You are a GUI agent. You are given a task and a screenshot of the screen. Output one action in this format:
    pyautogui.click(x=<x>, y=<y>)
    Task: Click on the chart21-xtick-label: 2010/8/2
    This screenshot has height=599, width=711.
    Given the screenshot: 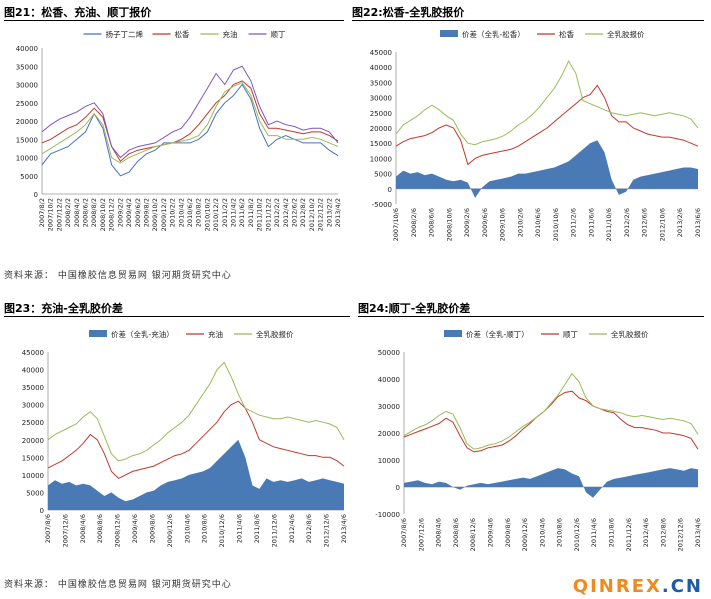 What is the action you would take?
    pyautogui.click(x=199, y=212)
    